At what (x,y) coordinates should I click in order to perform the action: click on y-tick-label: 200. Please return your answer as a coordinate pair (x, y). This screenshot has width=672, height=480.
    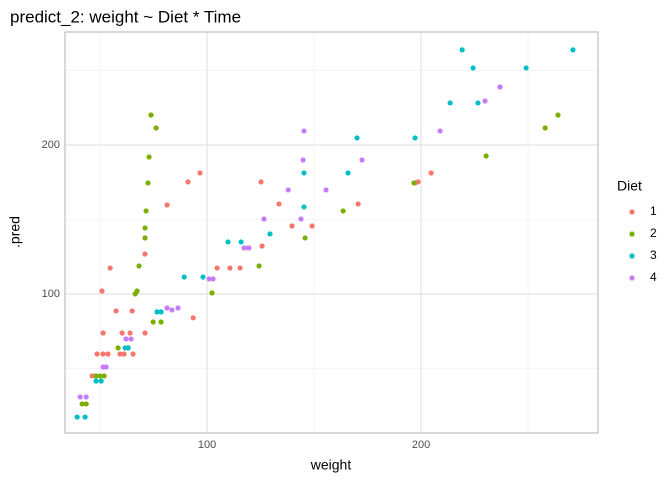
    Looking at the image, I should click on (51, 145).